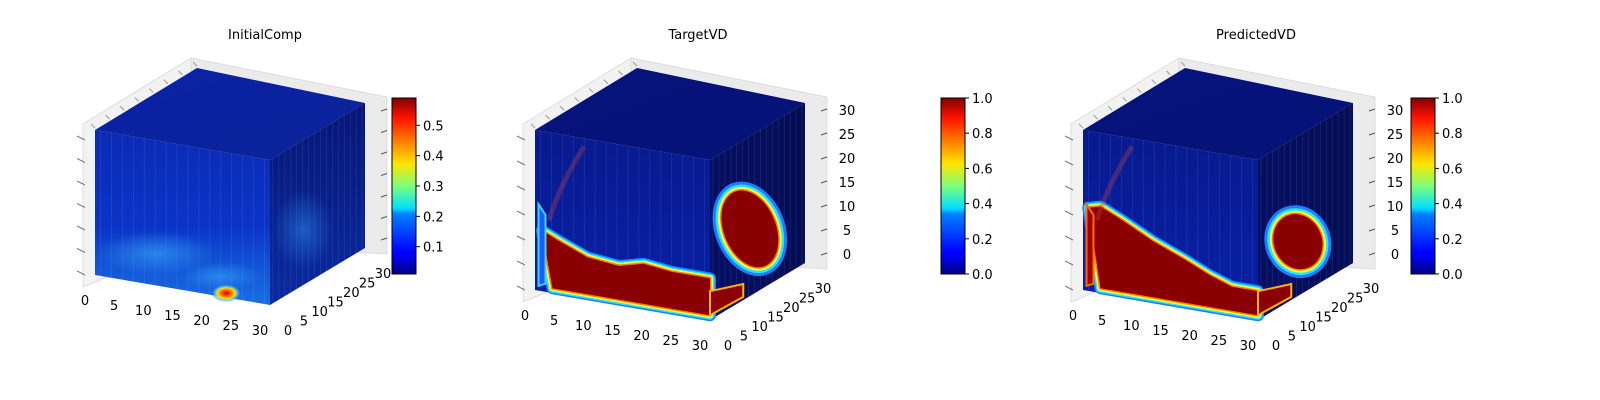 Image resolution: width=1600 pixels, height=400 pixels. Describe the element at coordinates (1452, 134) in the screenshot. I see `colorbar-tick-label: 0.8` at that location.